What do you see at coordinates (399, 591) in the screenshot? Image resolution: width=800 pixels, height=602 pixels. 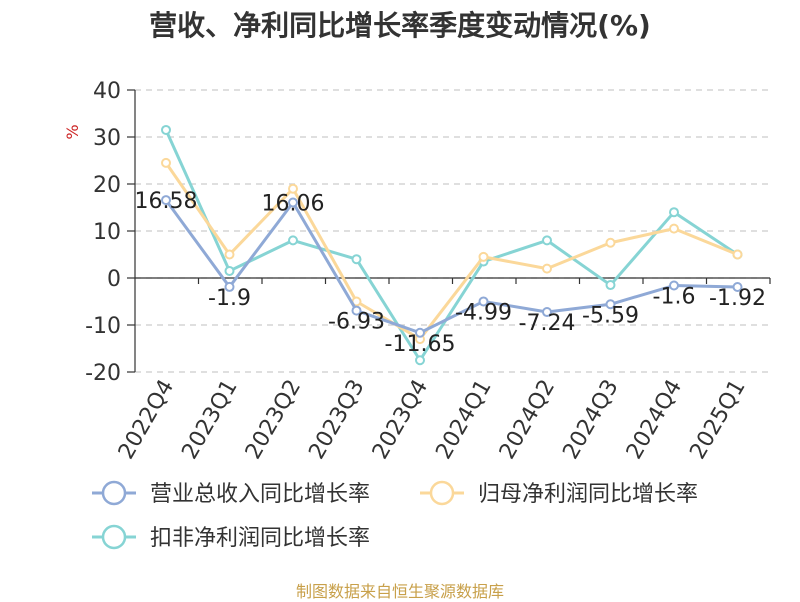 I see `source-note: 制图数据来自恒生聚源数据库` at bounding box center [399, 591].